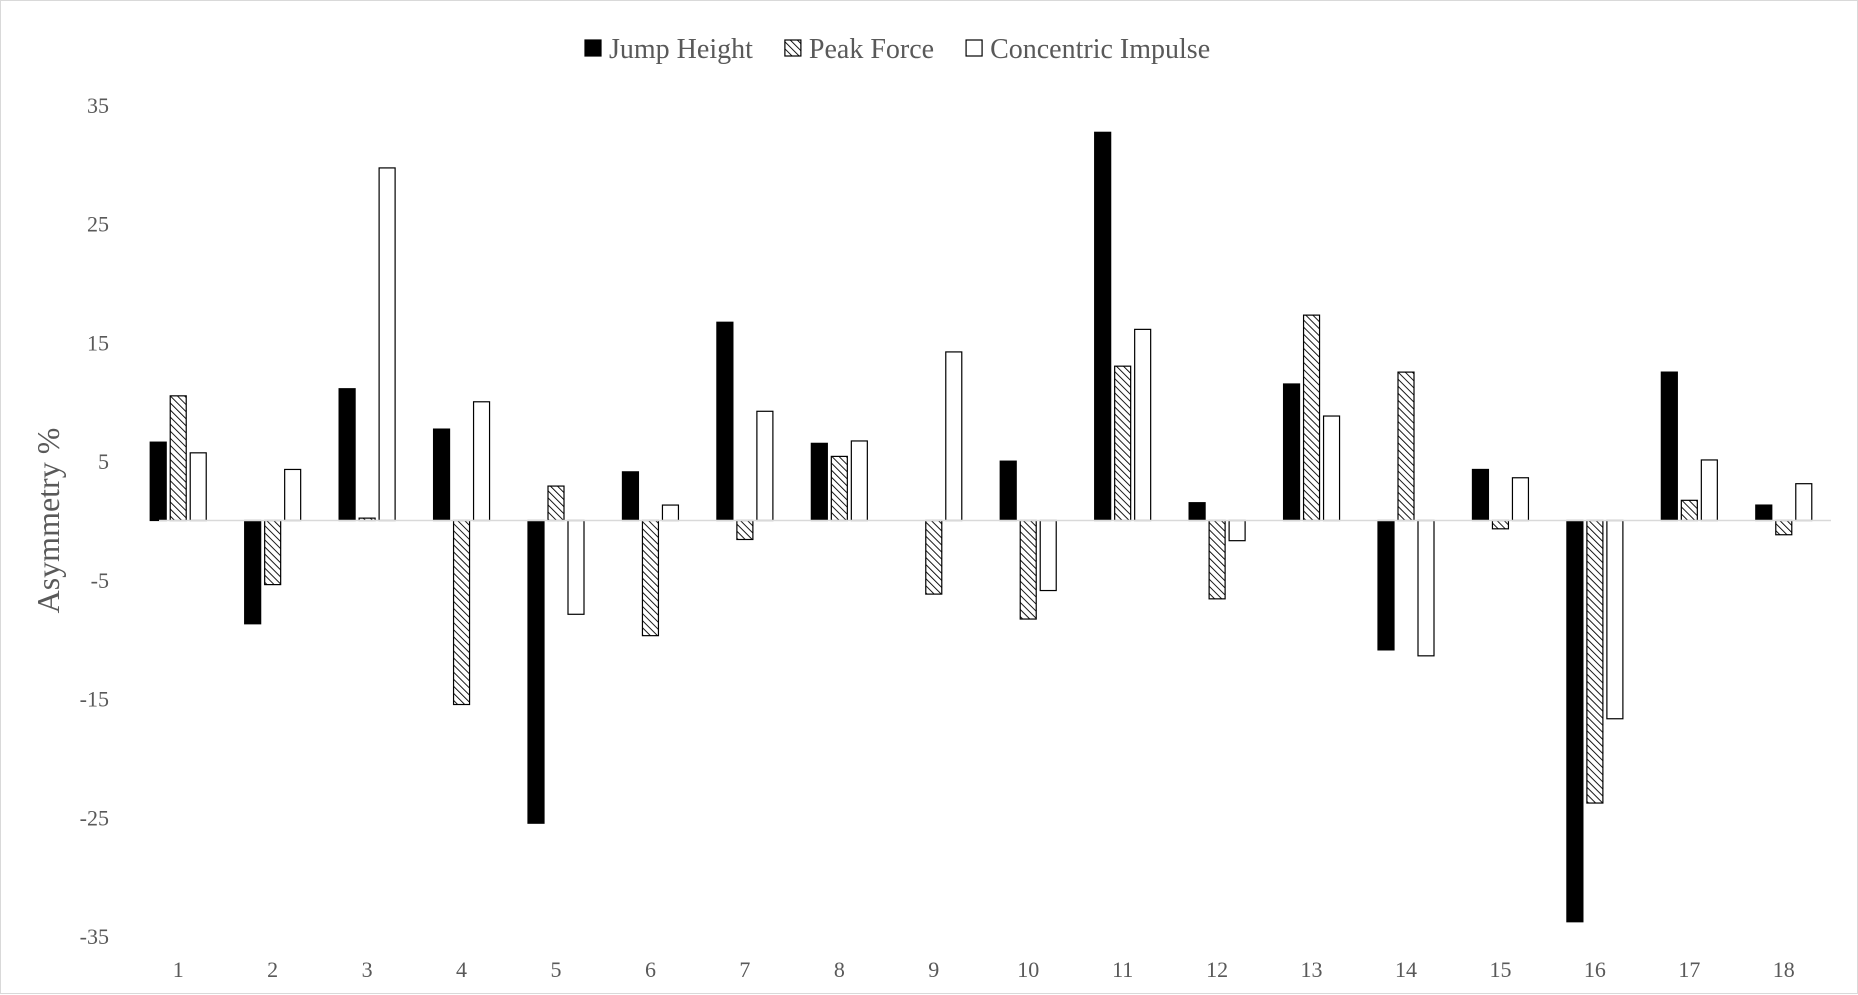  Describe the element at coordinates (1100, 49) in the screenshot. I see `legend-label: Concentric Impulse` at that location.